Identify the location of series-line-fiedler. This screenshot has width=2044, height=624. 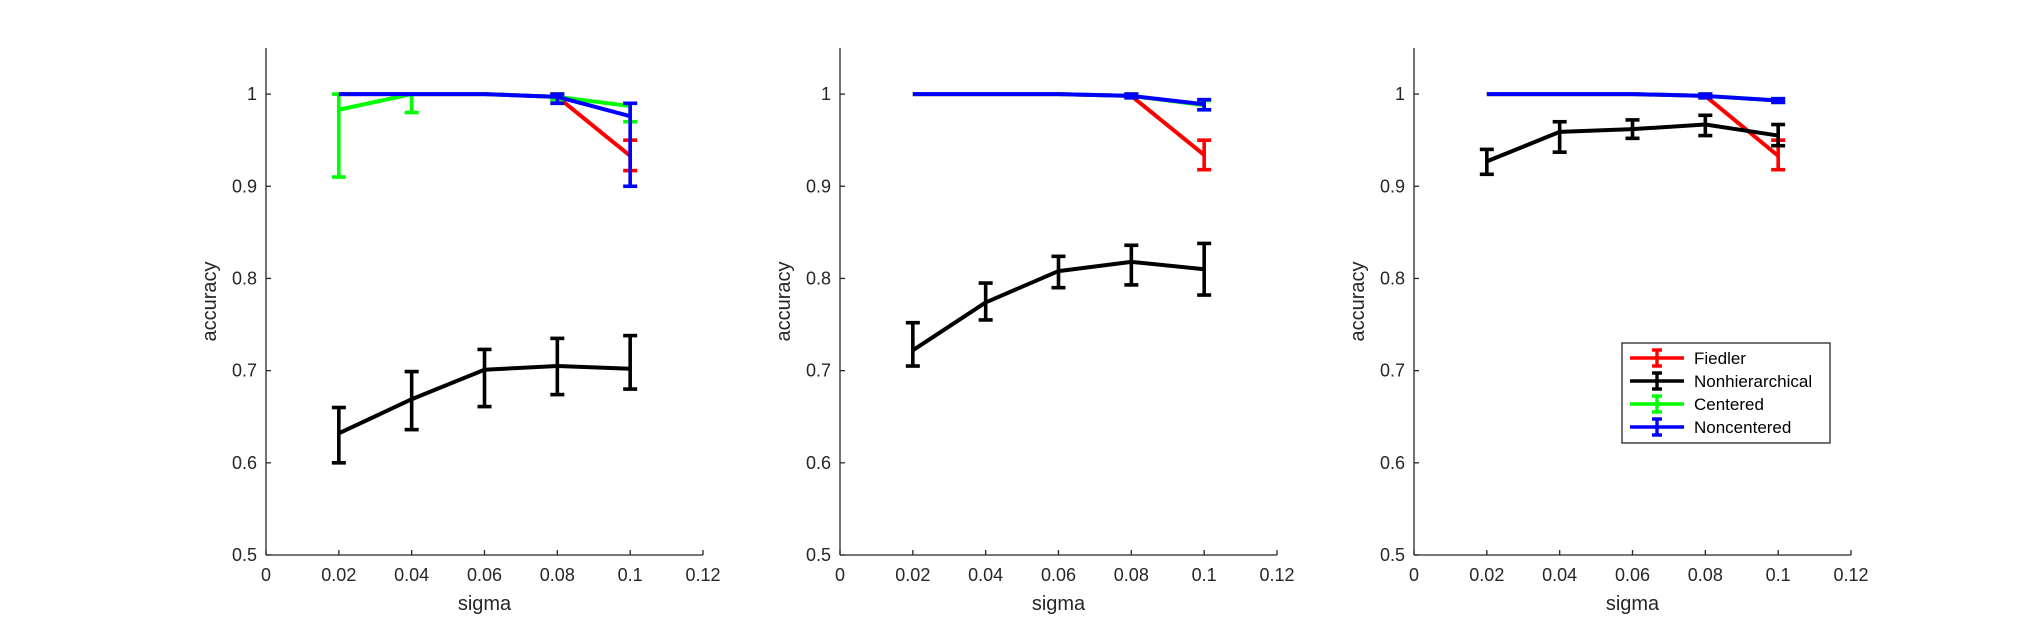
(1059, 124).